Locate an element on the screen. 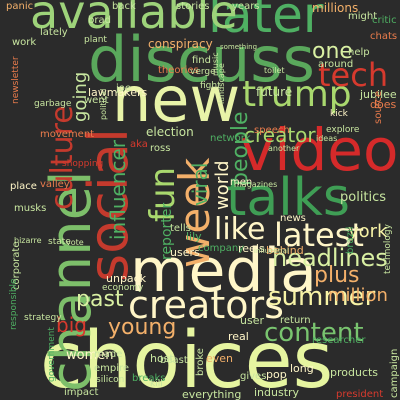 The width and height of the screenshot is (400, 400). word-one: one is located at coordinates (332, 52).